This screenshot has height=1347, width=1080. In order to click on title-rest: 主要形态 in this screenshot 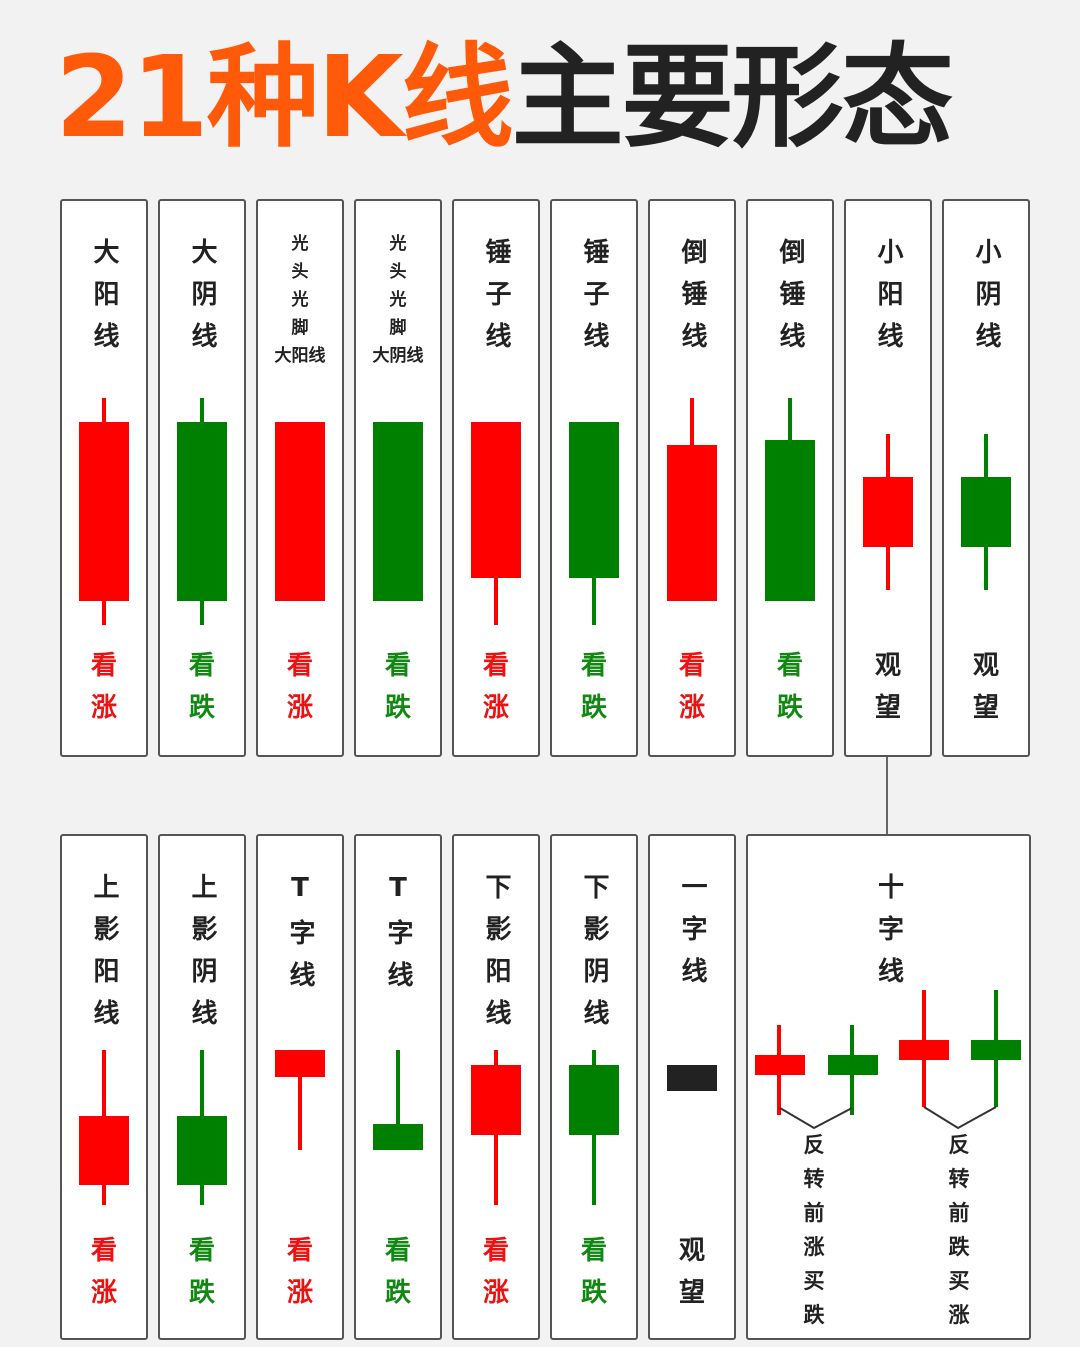, I will do `click(732, 98)`.